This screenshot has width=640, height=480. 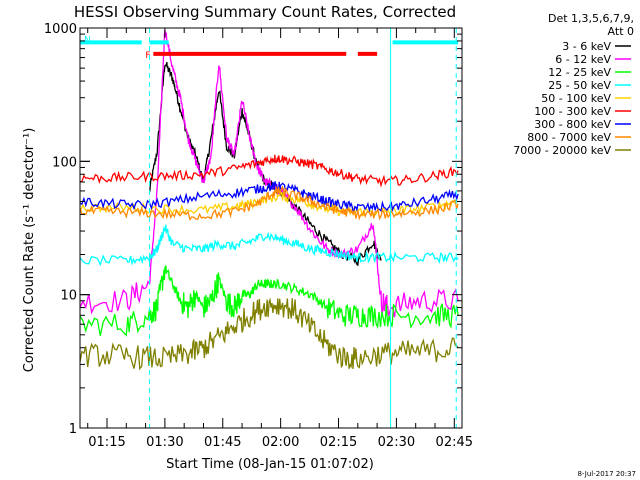 I want to click on legend-label-1: 6 - 12 keV, so click(x=583, y=59).